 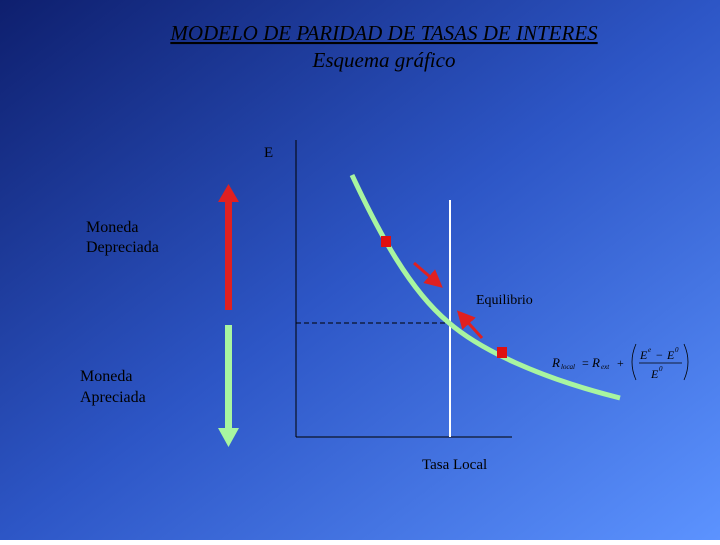 I want to click on paren-right, so click(x=686, y=362).